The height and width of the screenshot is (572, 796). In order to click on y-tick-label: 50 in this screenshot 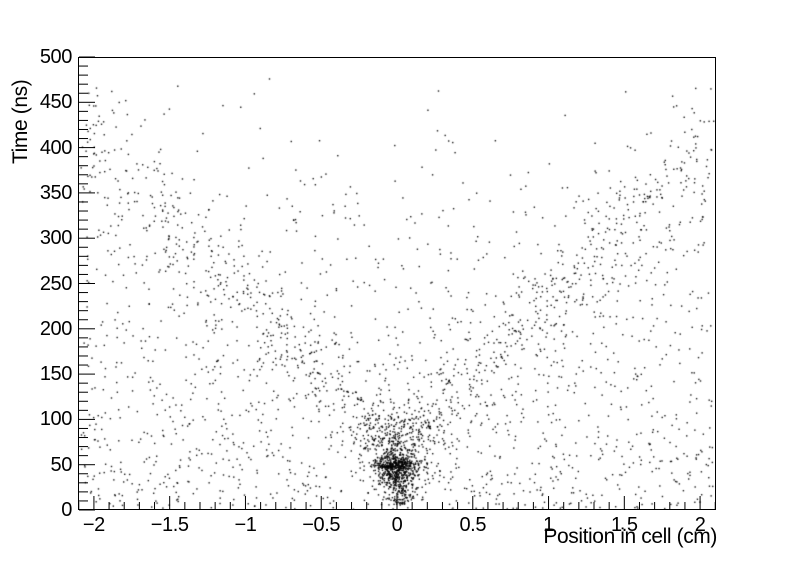, I will do `click(61, 464)`.